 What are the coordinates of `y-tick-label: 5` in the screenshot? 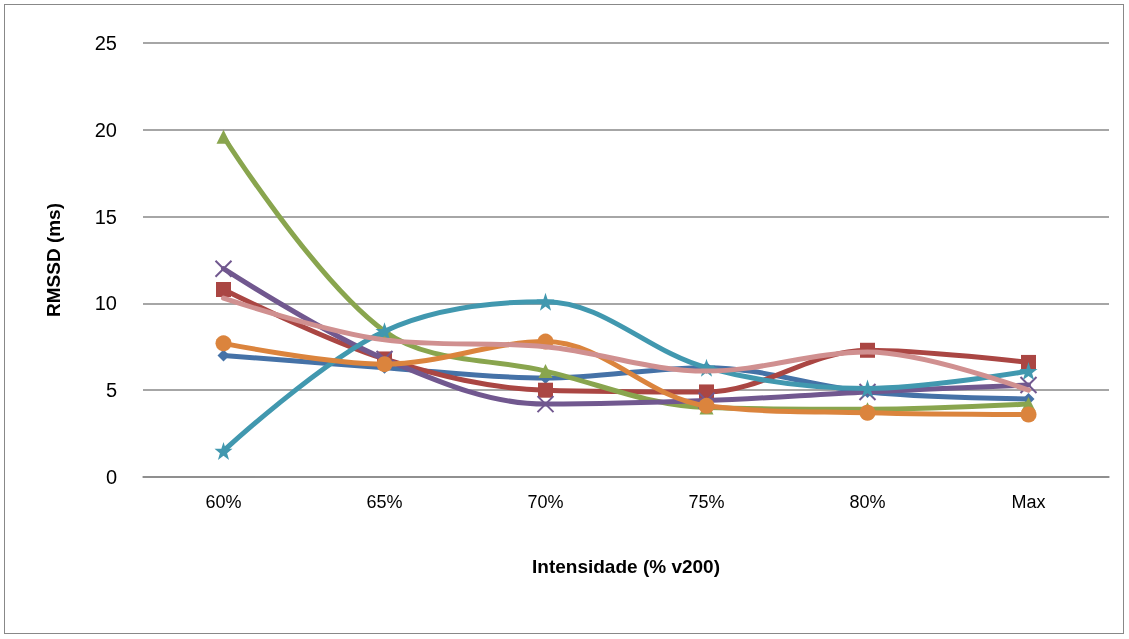 It's located at (111, 390).